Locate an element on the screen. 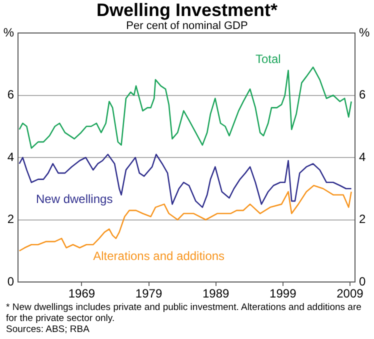 The height and width of the screenshot is (339, 374). y-tick-label: % is located at coordinates (8, 32).